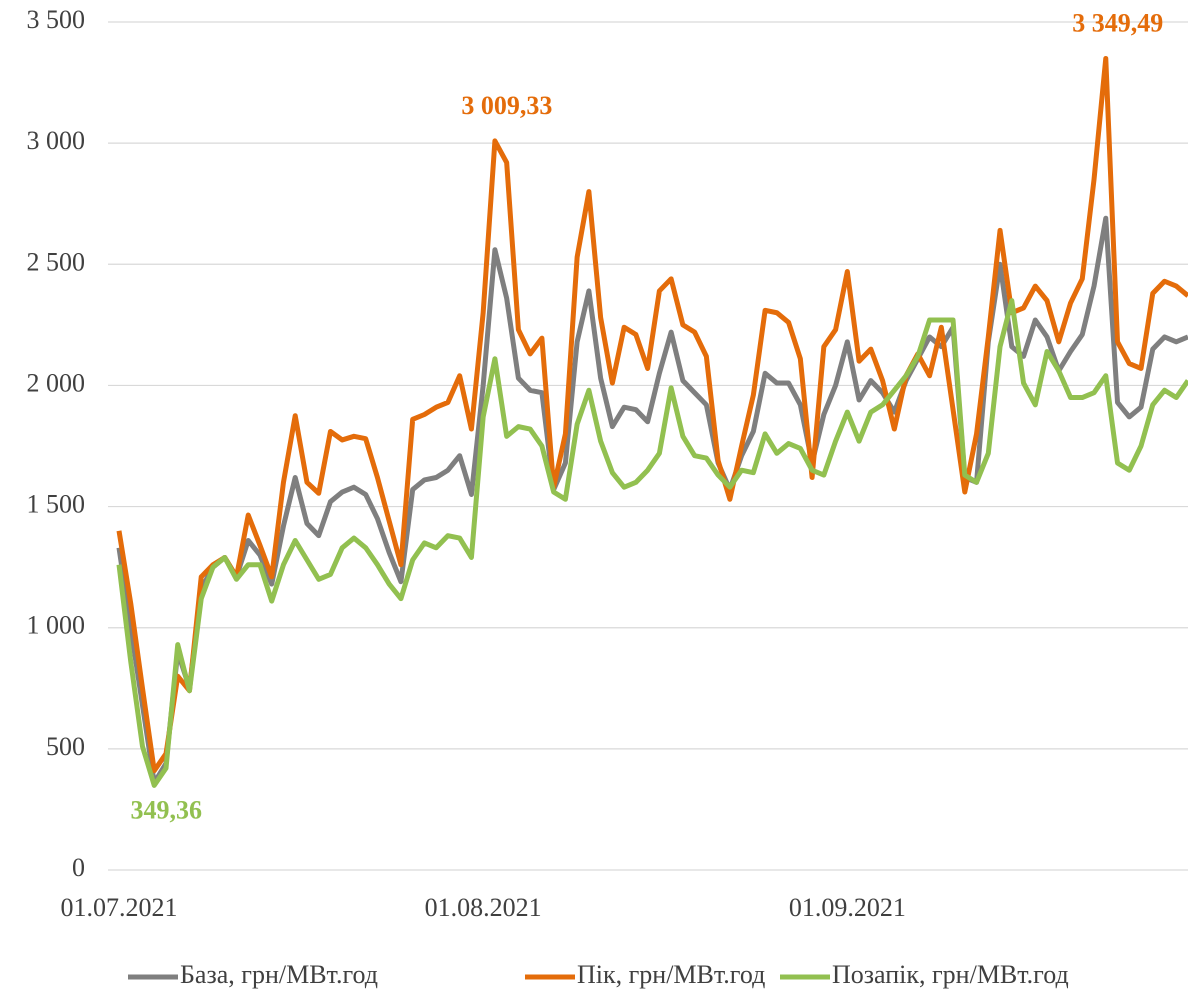 This screenshot has width=1188, height=1001. Describe the element at coordinates (279, 974) in the screenshot. I see `legend-label: База, грн/МВт.год` at that location.